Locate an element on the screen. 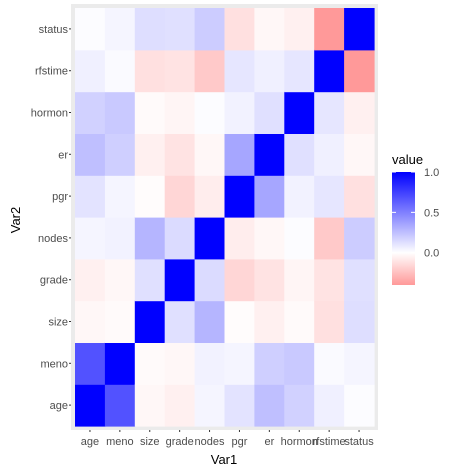 This screenshot has width=454, height=475. heatmap-cell-status-pgr is located at coordinates (359, 196).